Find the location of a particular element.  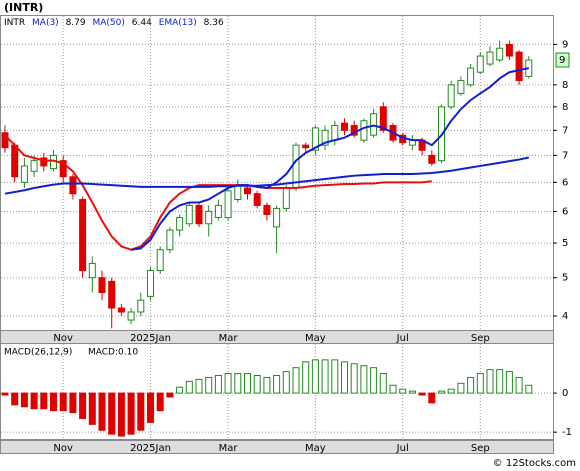

legend-name: MA(3) is located at coordinates (45, 23).